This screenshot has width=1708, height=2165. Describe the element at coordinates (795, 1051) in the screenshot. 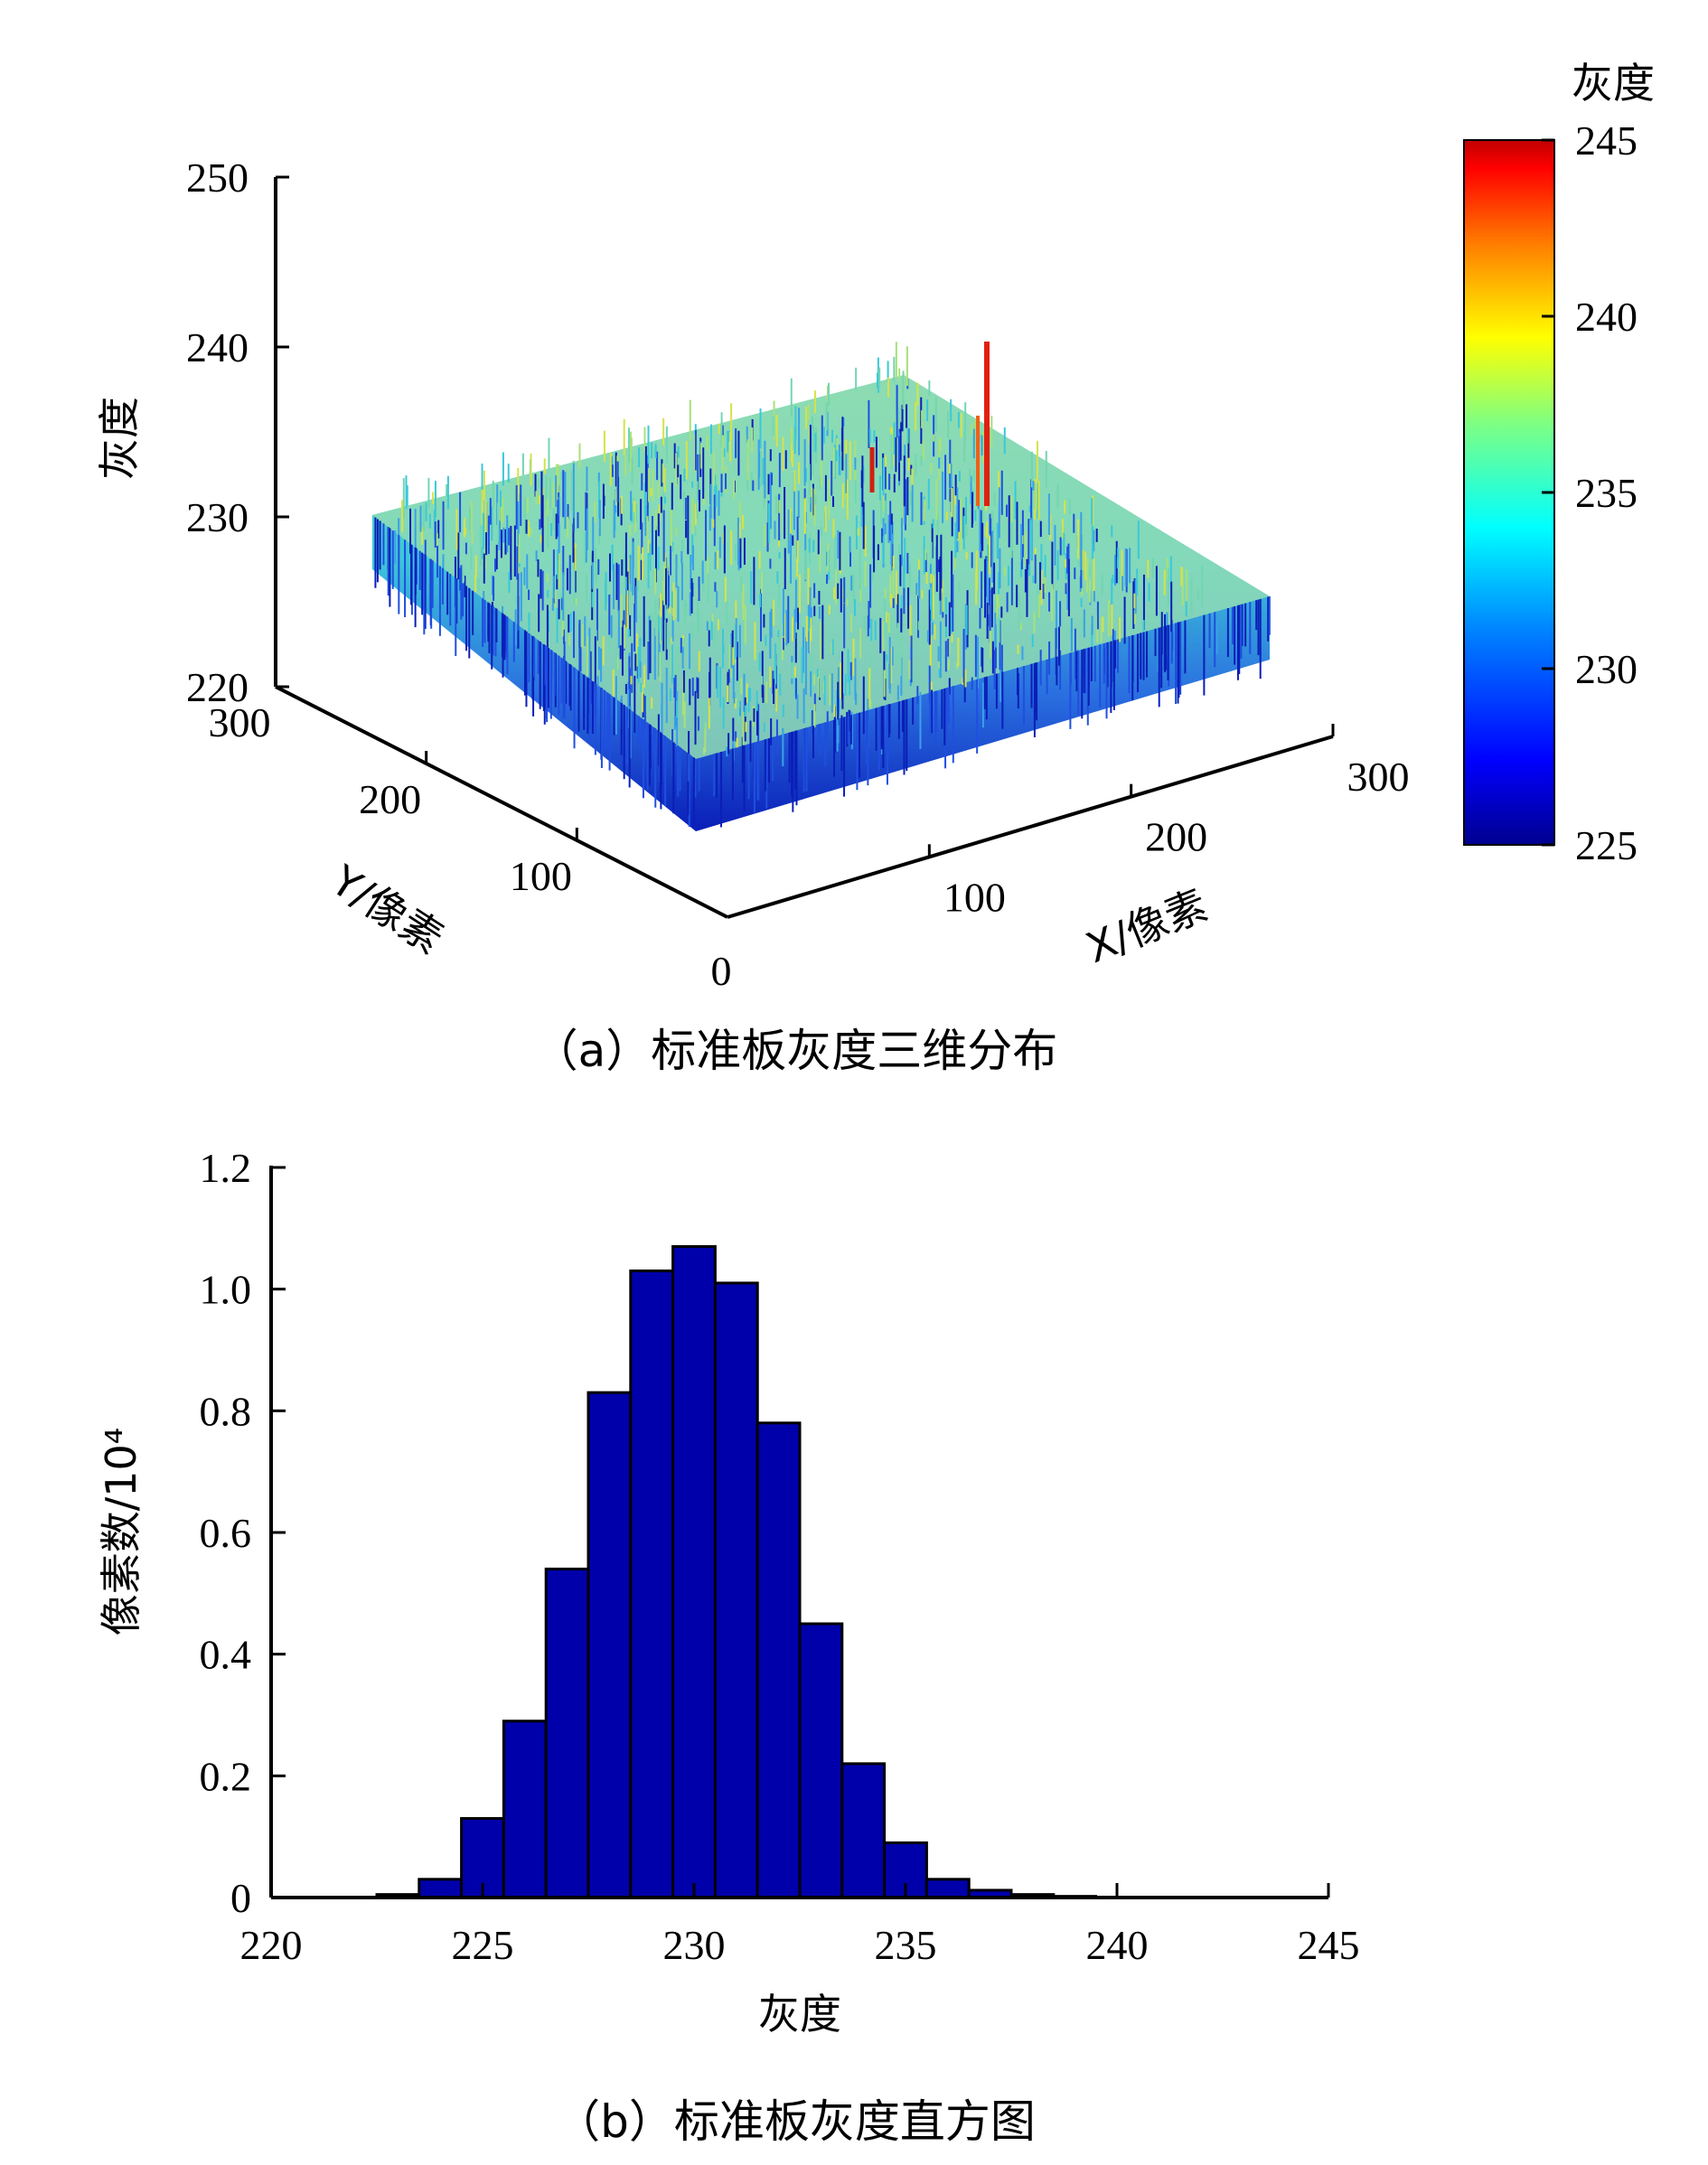

I see `caption-a: （a）标准板灰度三维分布` at that location.